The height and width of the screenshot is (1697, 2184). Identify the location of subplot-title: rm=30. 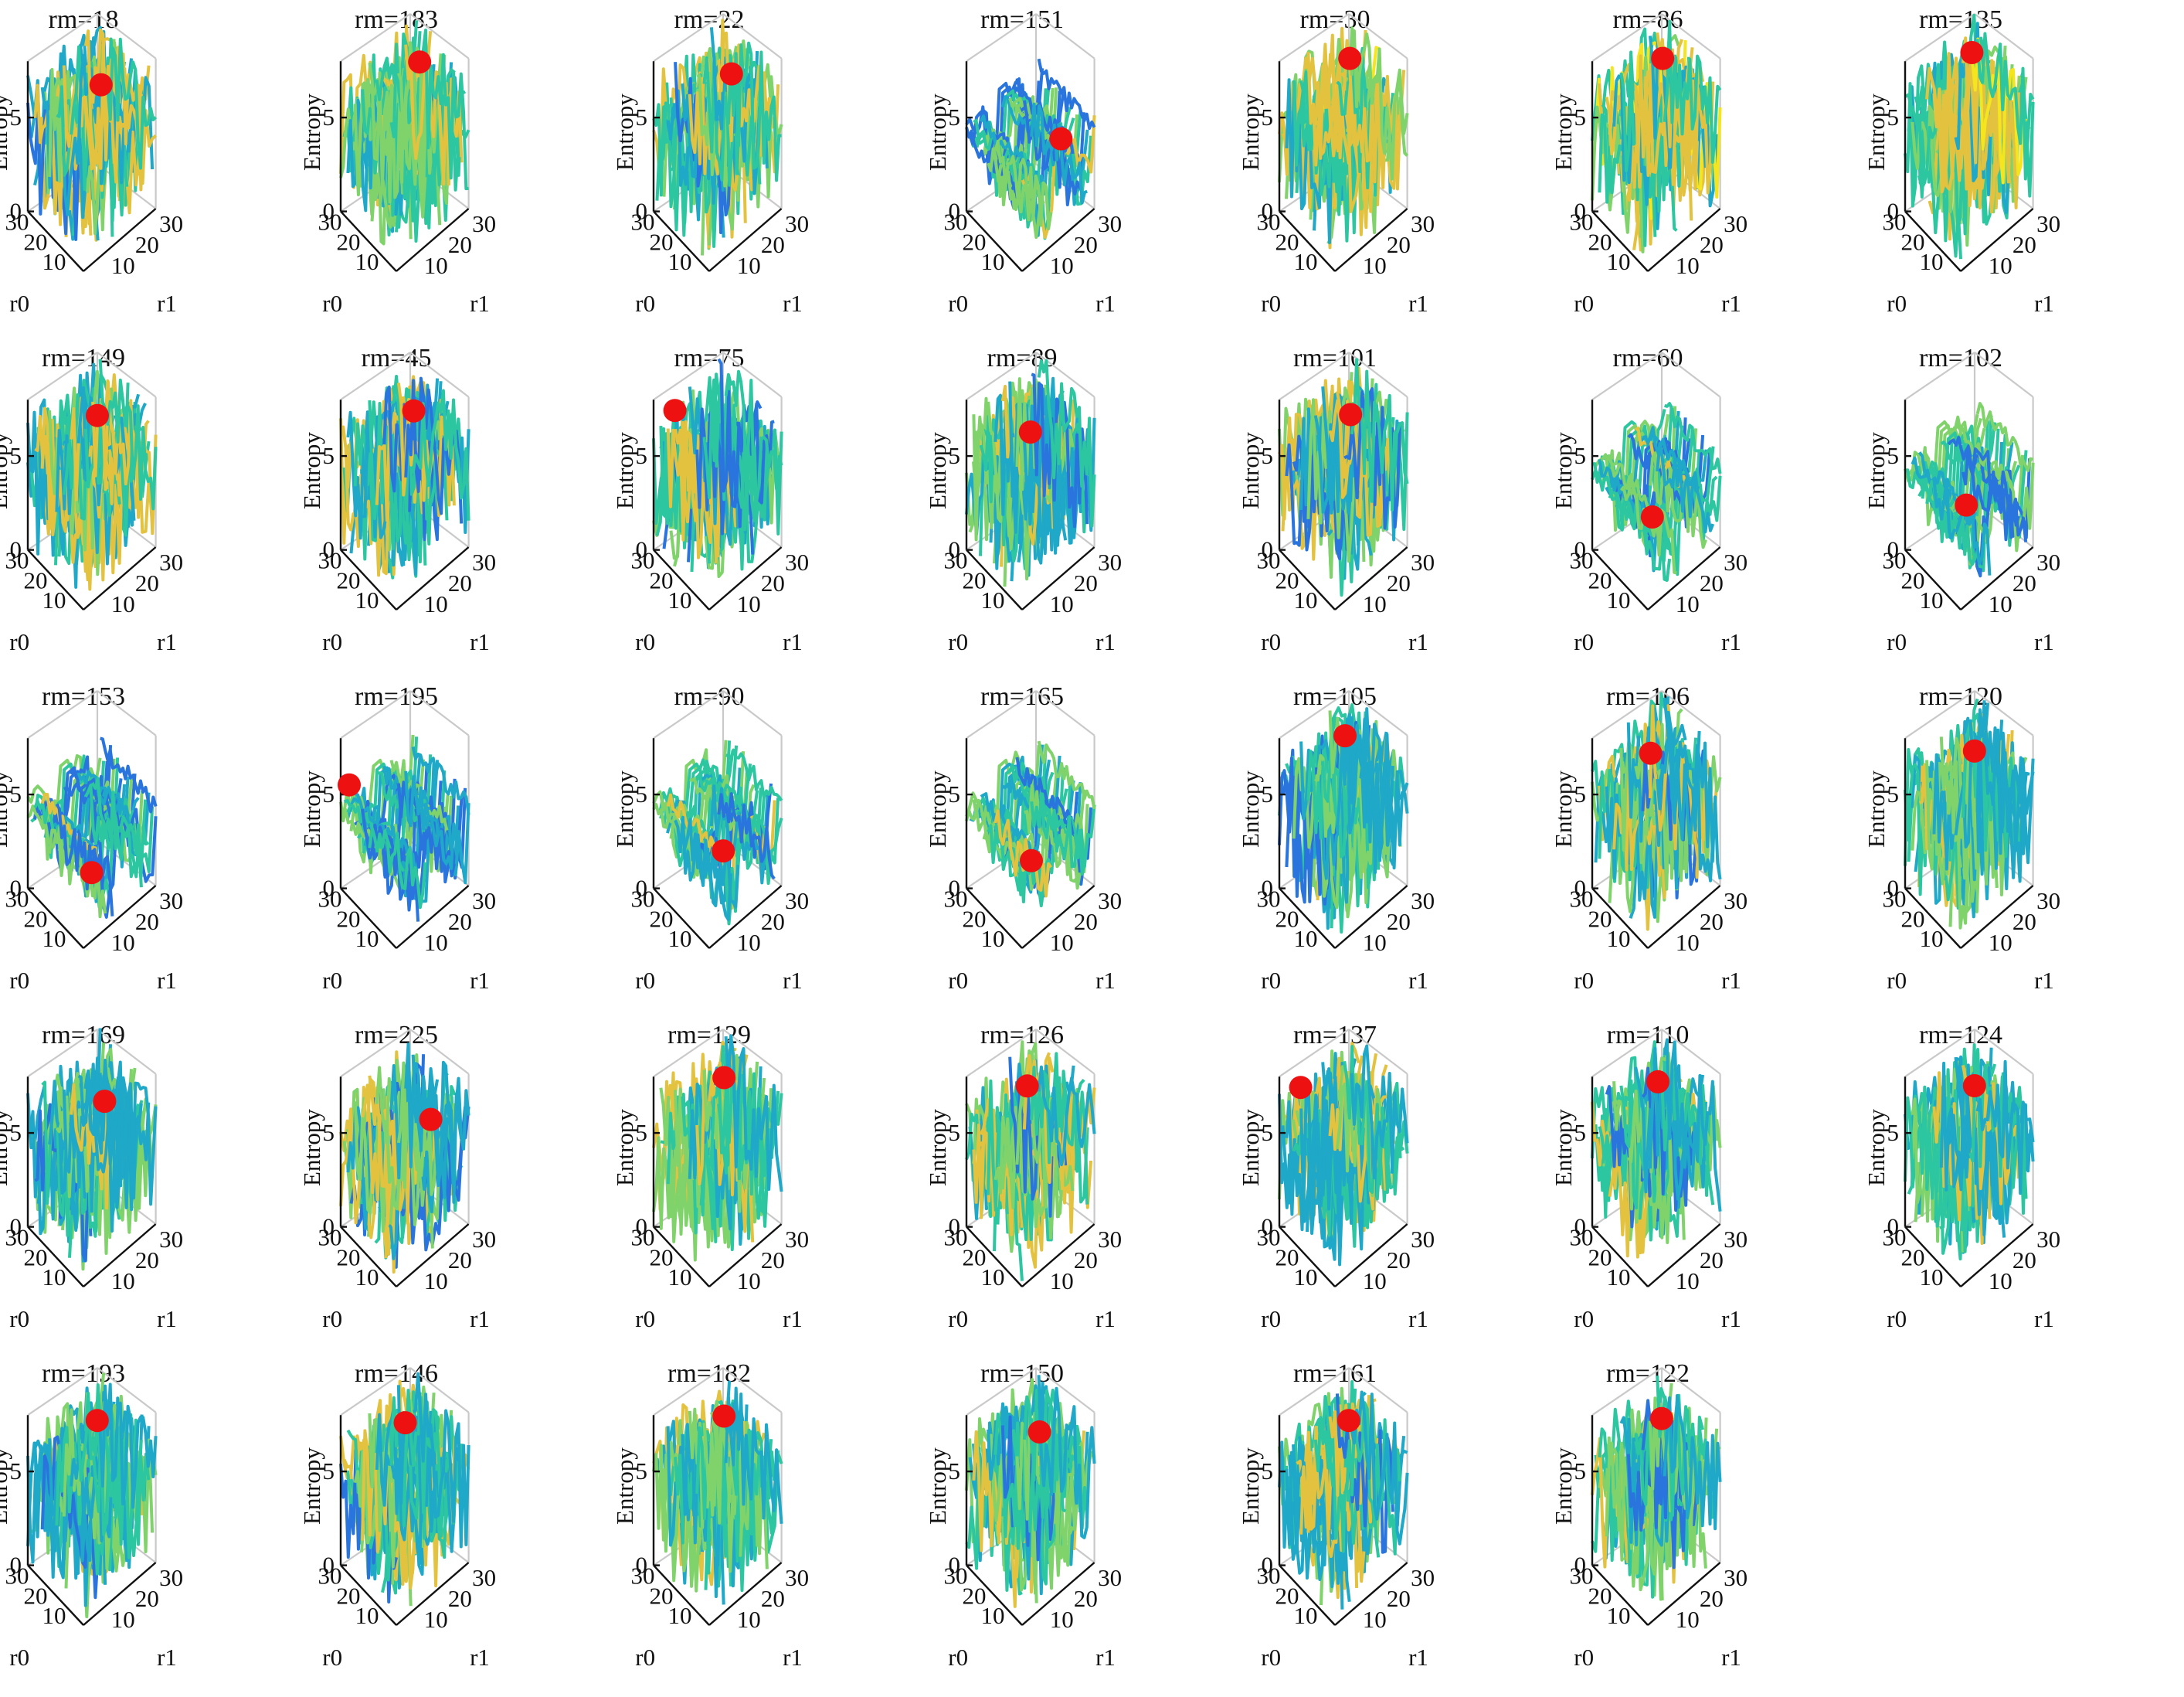
(1335, 19).